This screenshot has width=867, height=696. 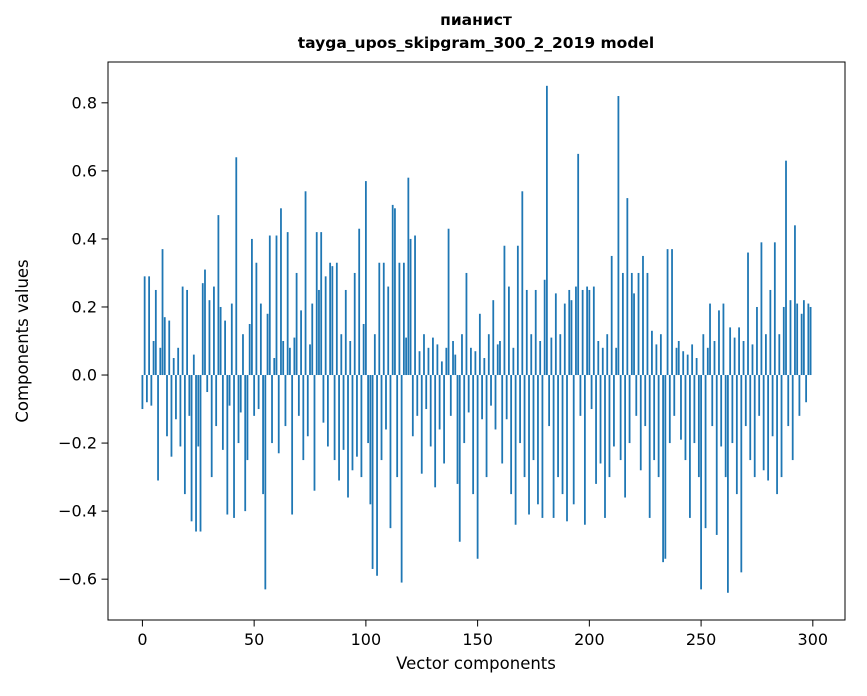 I want to click on y-tick-label: −0.2, so click(x=77, y=443).